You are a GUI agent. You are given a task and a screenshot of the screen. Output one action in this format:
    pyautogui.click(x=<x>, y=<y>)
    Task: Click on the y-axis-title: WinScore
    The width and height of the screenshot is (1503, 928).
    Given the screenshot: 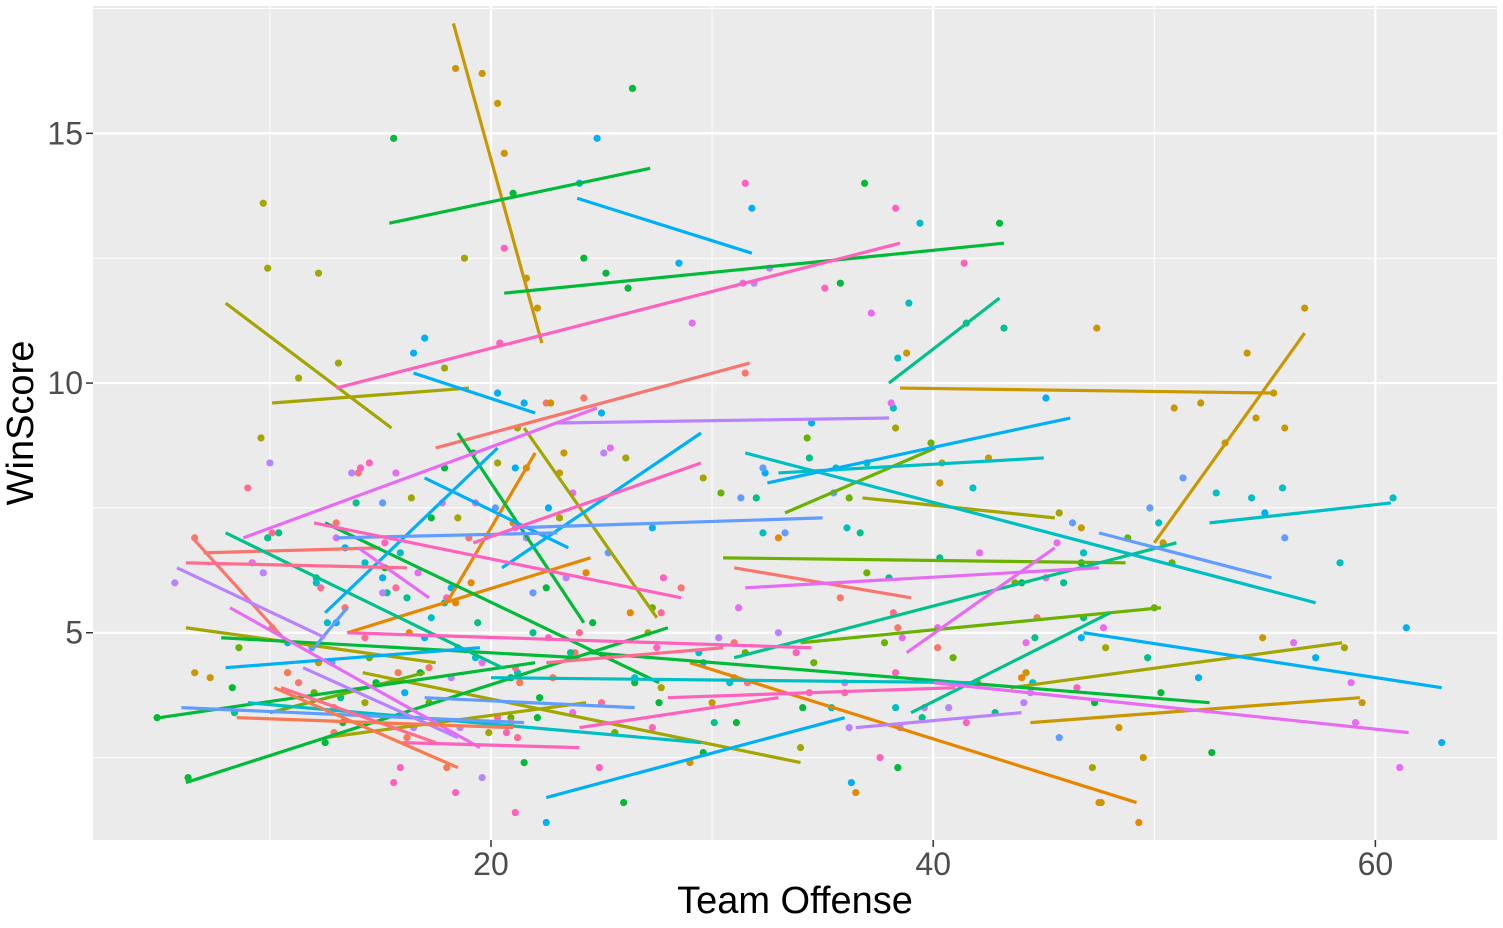 What is the action you would take?
    pyautogui.click(x=21, y=423)
    